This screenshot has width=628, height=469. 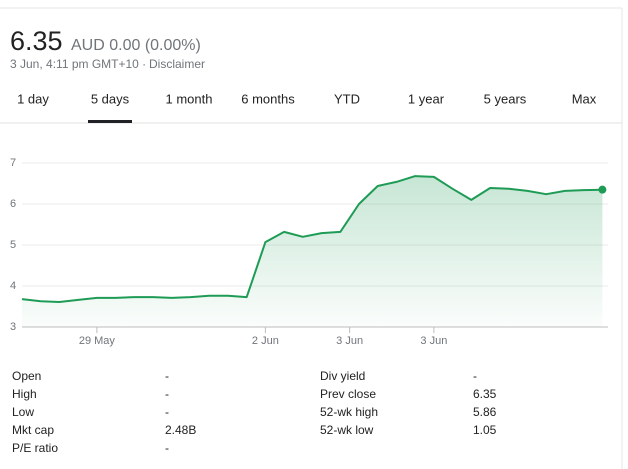 What do you see at coordinates (36, 41) in the screenshot?
I see `price: 6.35` at bounding box center [36, 41].